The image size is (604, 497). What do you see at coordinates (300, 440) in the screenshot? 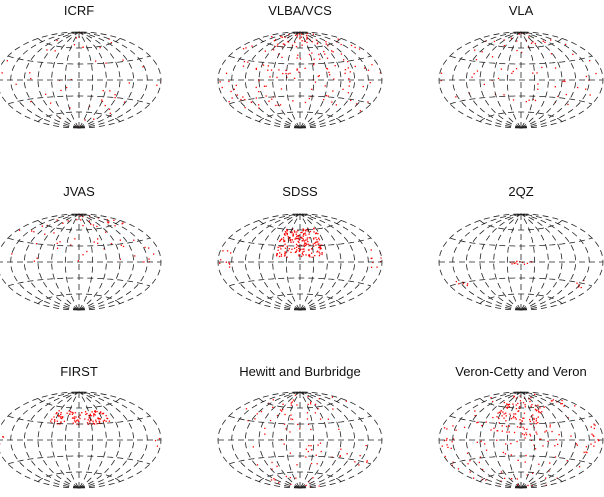
I see `graticule` at bounding box center [300, 440].